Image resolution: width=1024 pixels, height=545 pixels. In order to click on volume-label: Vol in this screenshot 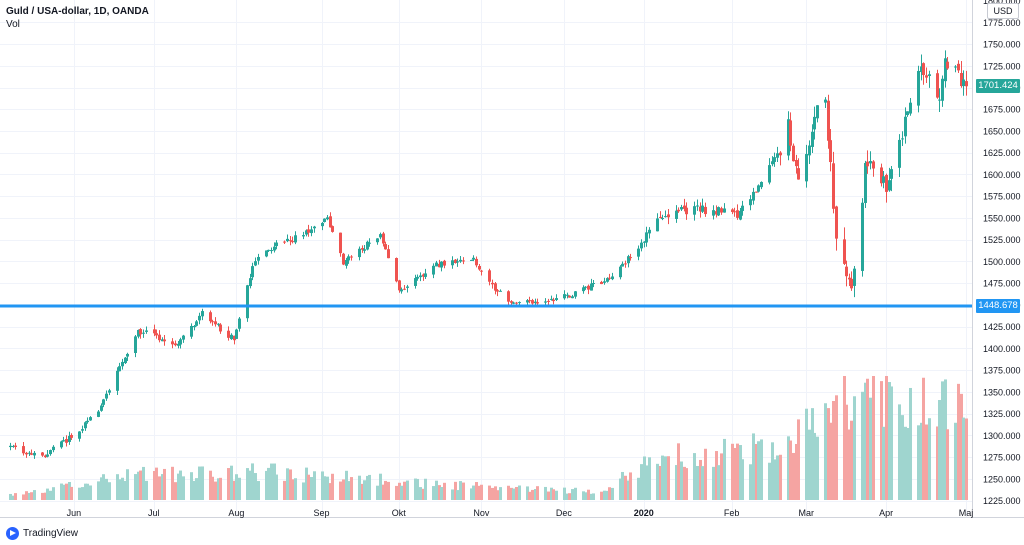, I will do `click(13, 24)`.